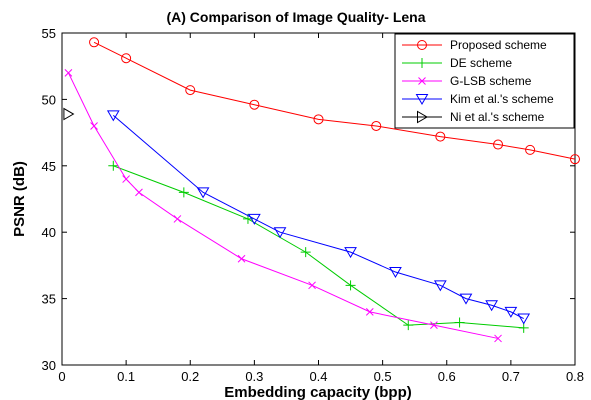 The height and width of the screenshot is (400, 591). What do you see at coordinates (383, 376) in the screenshot?
I see `x-tick-label: 0.5` at bounding box center [383, 376].